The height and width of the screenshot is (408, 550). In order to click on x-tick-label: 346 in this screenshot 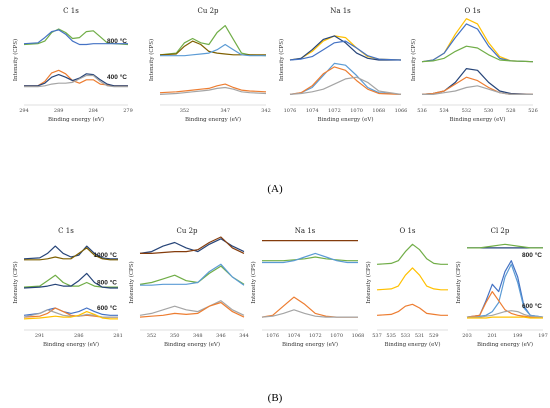, I will do `click(221, 336)`.